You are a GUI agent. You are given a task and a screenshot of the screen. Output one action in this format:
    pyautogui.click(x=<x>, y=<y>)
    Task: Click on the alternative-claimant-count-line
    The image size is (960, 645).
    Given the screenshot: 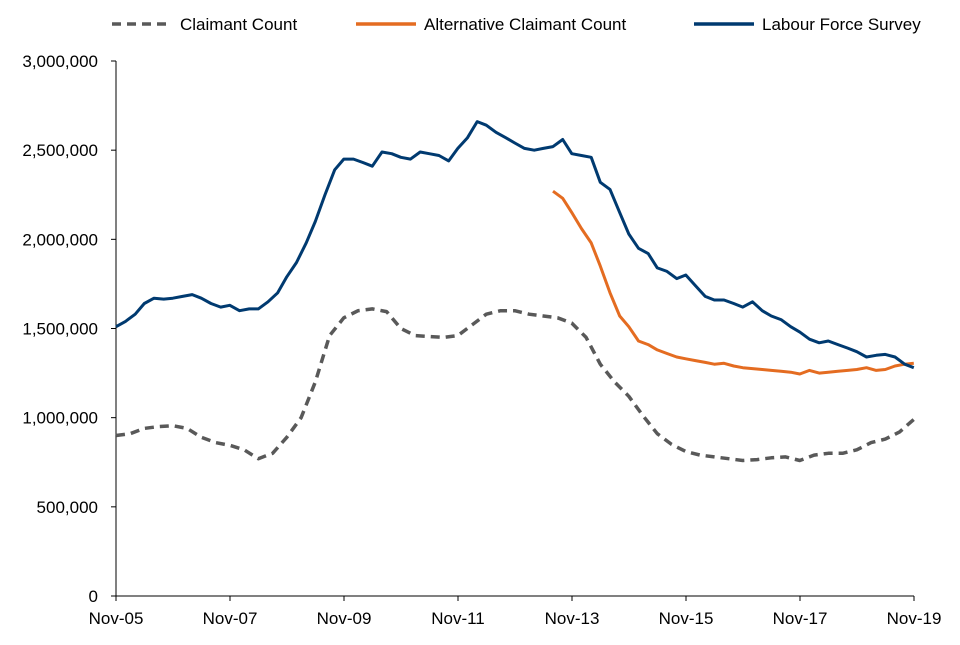 What is the action you would take?
    pyautogui.click(x=733, y=282)
    